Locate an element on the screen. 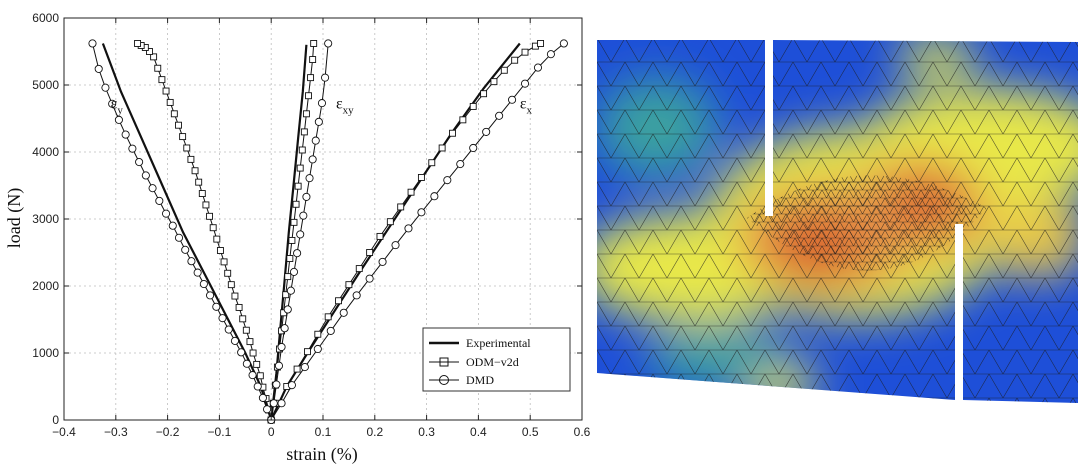  x-tick-label: 0.6 is located at coordinates (582, 432).